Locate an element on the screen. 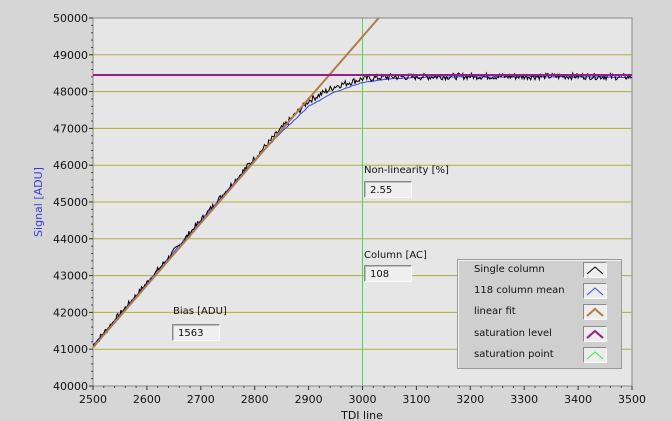 This screenshot has width=672, height=421. legend-label: Single column is located at coordinates (509, 269).